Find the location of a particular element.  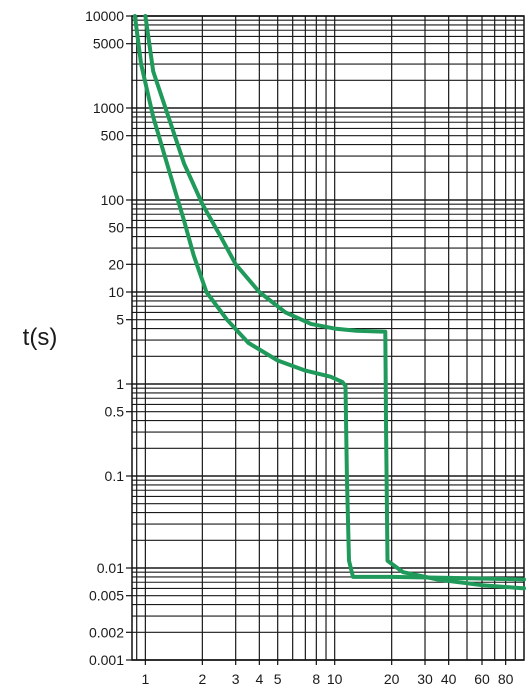

y-tick-label: 20 is located at coordinates (116, 264).